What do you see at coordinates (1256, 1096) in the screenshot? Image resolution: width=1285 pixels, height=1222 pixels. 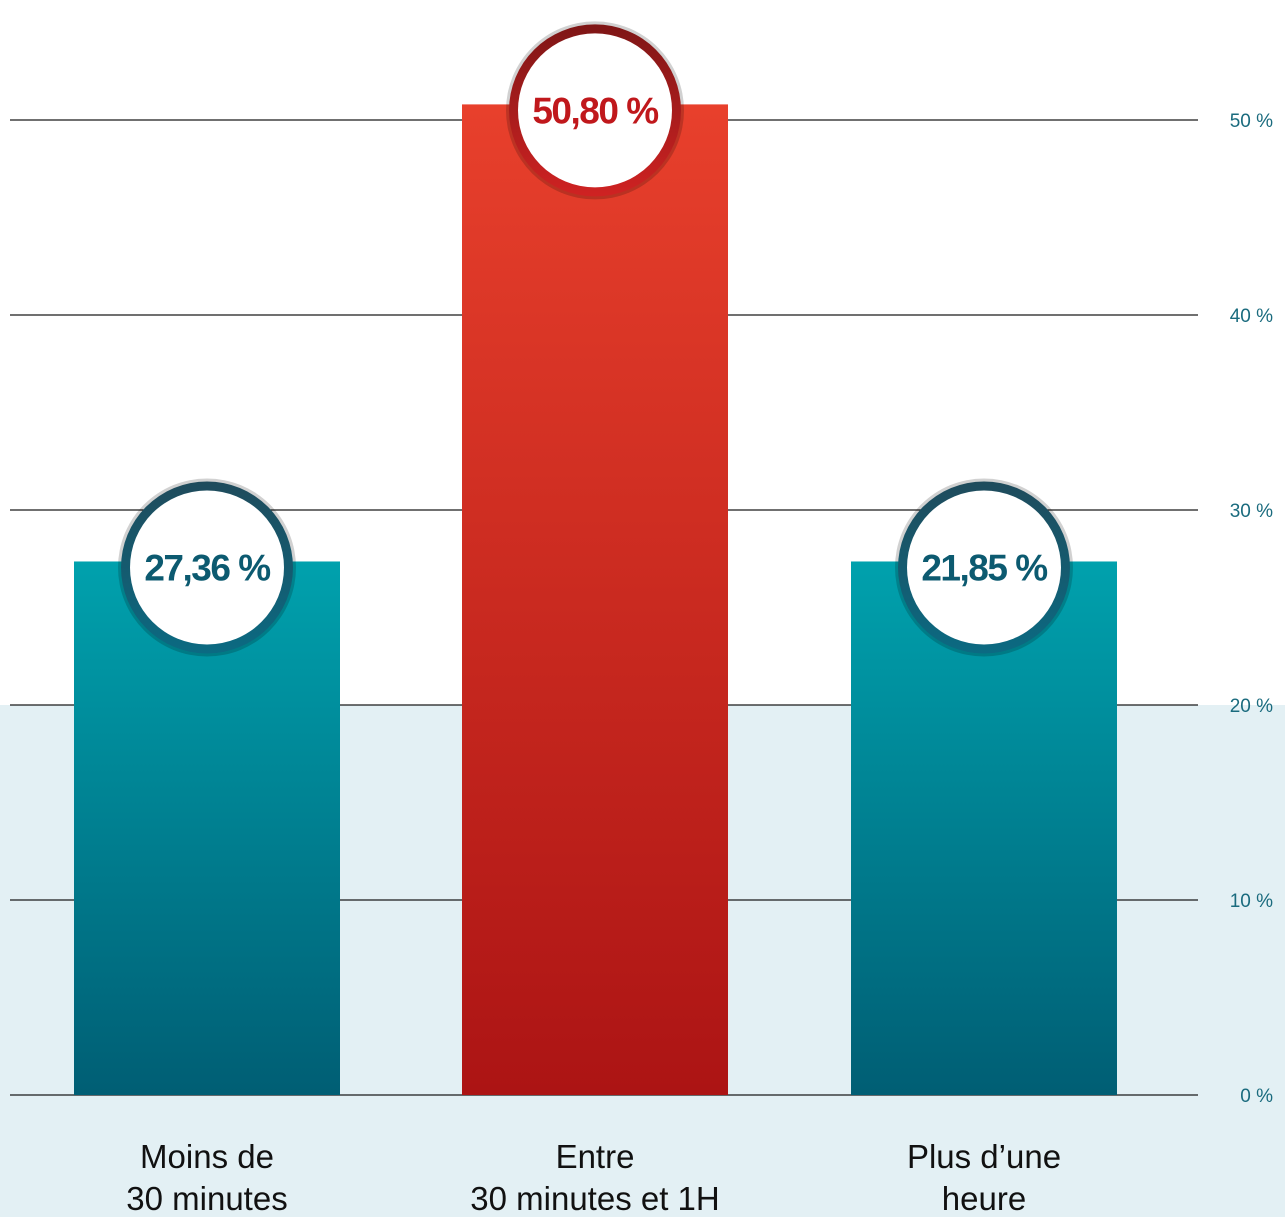 I see `y-tick-label: 0 %` at bounding box center [1256, 1096].